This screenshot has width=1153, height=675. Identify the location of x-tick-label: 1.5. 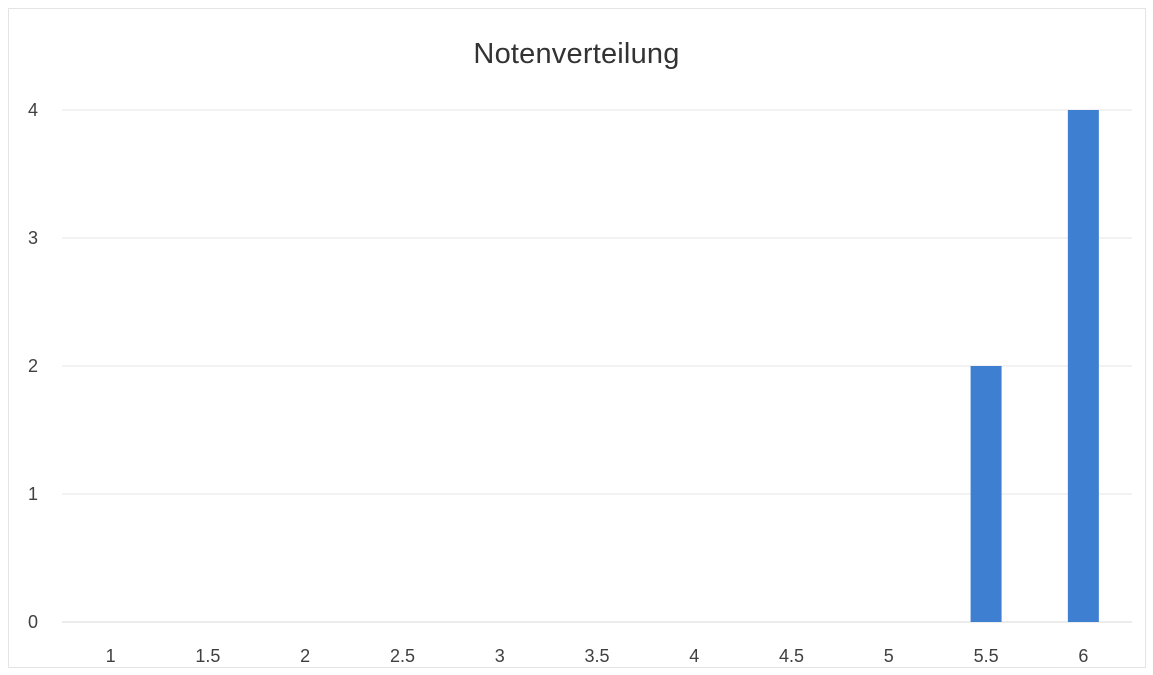
(207, 656).